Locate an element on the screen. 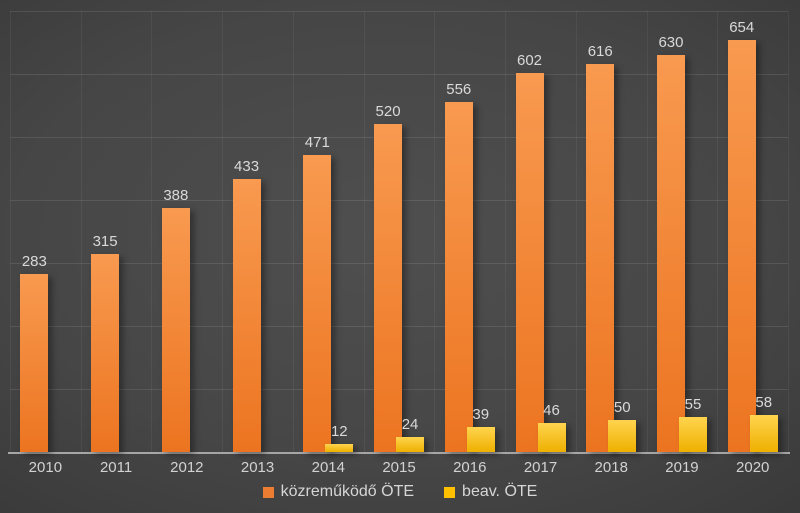 The width and height of the screenshot is (800, 513). bar-kozremukodo-2010 is located at coordinates (34, 363).